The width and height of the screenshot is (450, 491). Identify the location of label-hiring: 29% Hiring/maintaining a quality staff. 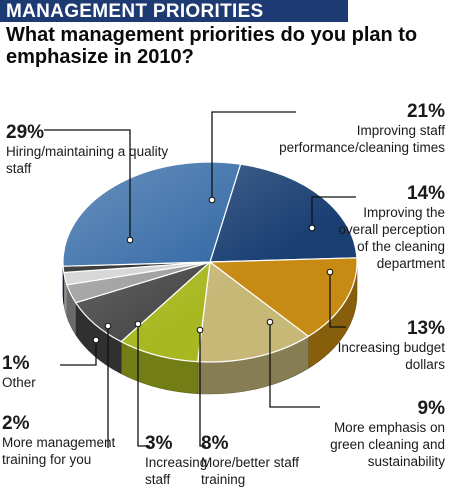
(106, 149).